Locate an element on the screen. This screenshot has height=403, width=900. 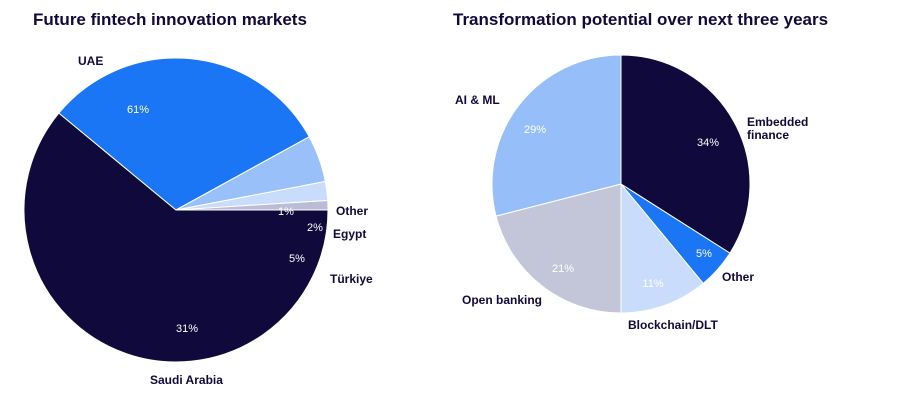
slice-category-label: Blockchain/DLT is located at coordinates (673, 325).